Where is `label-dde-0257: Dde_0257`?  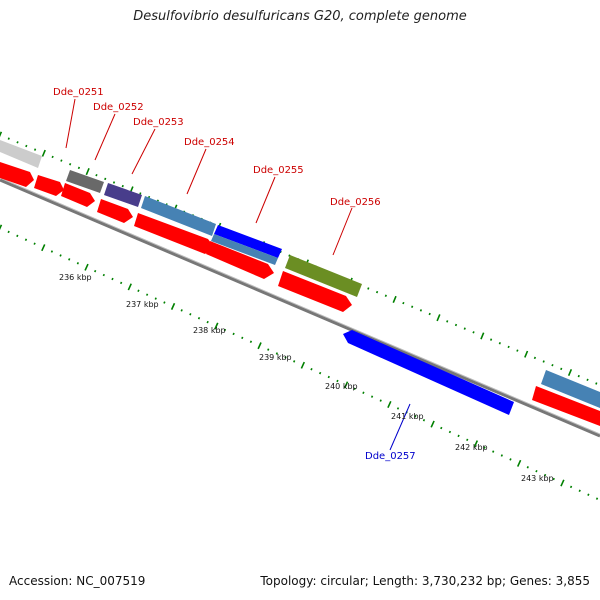 label-dde-0257: Dde_0257 is located at coordinates (390, 456).